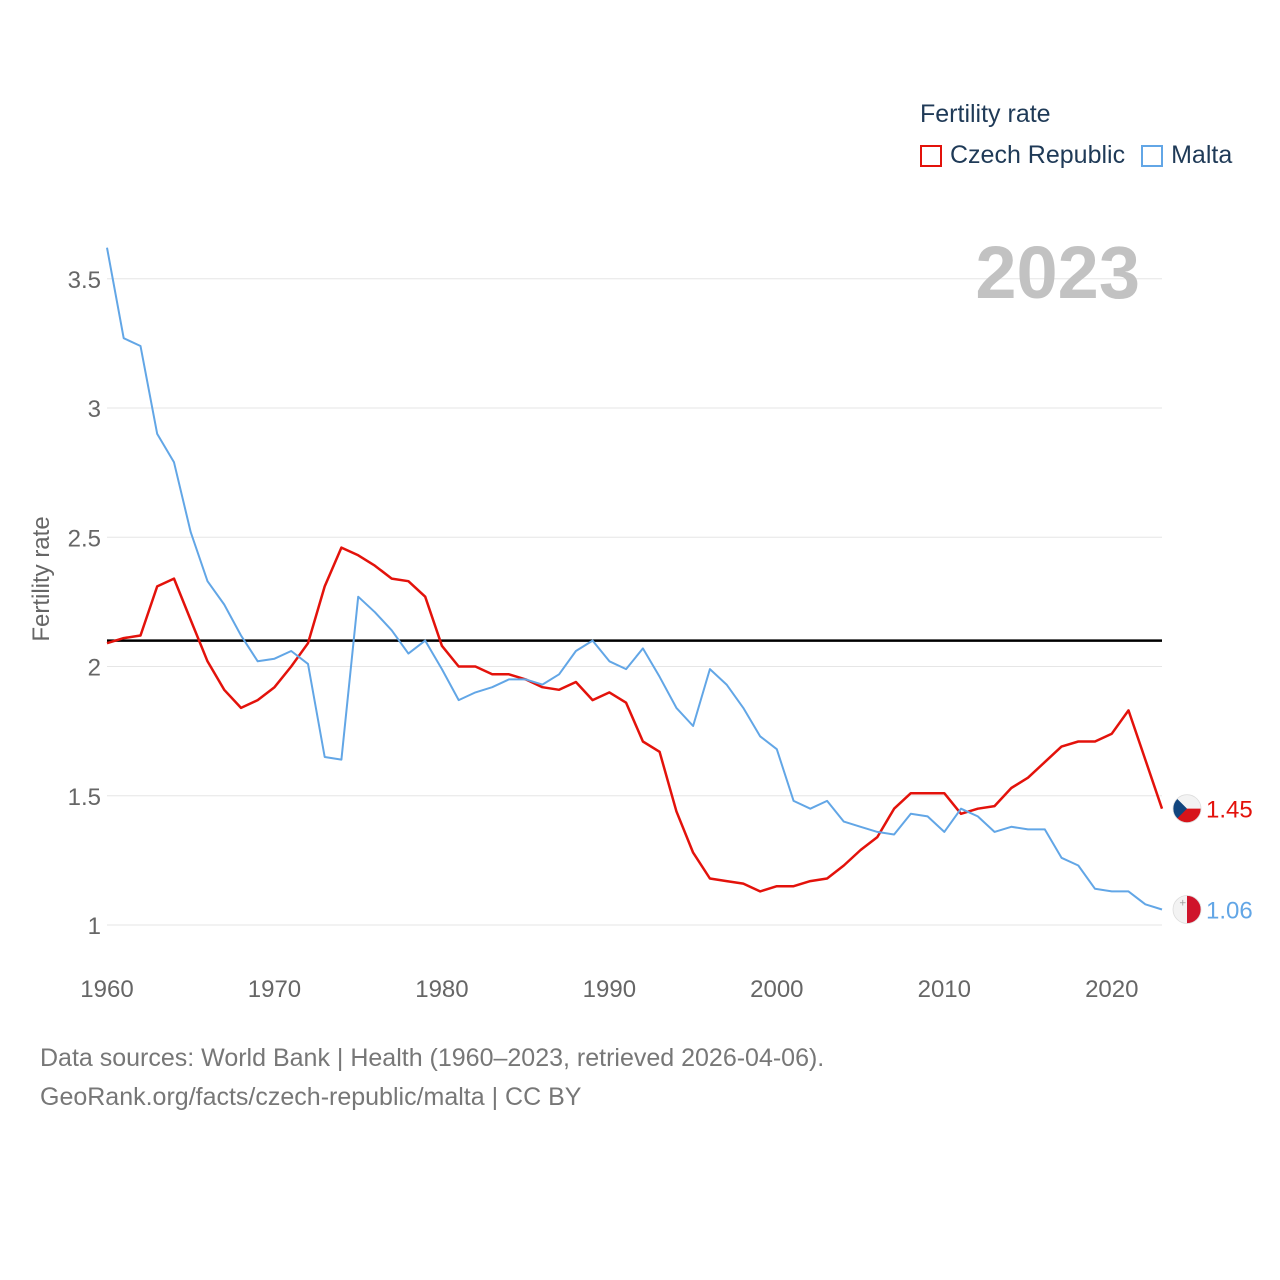  What do you see at coordinates (1180, 808) in the screenshot?
I see `flag-blue-triangle` at bounding box center [1180, 808].